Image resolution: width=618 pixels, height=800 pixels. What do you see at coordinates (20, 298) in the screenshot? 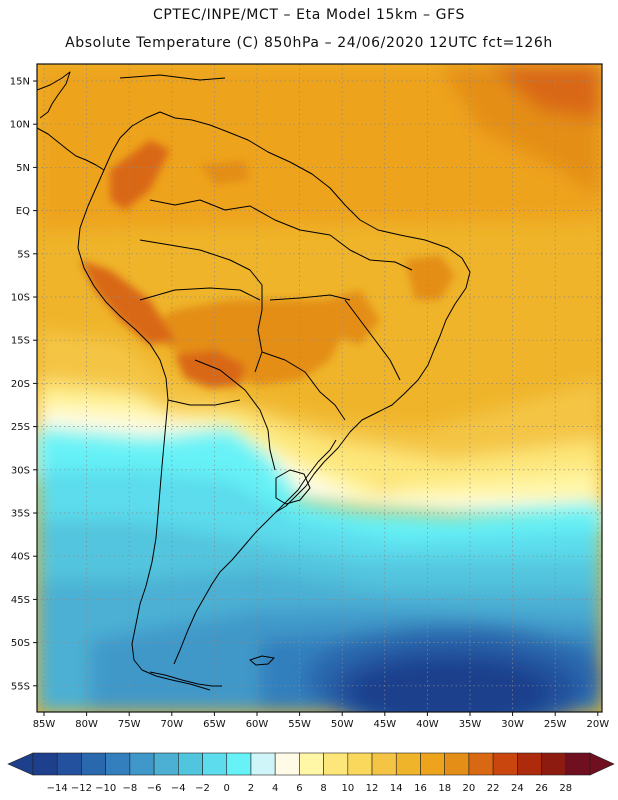
I see `lat-label: 10S` at bounding box center [20, 298].